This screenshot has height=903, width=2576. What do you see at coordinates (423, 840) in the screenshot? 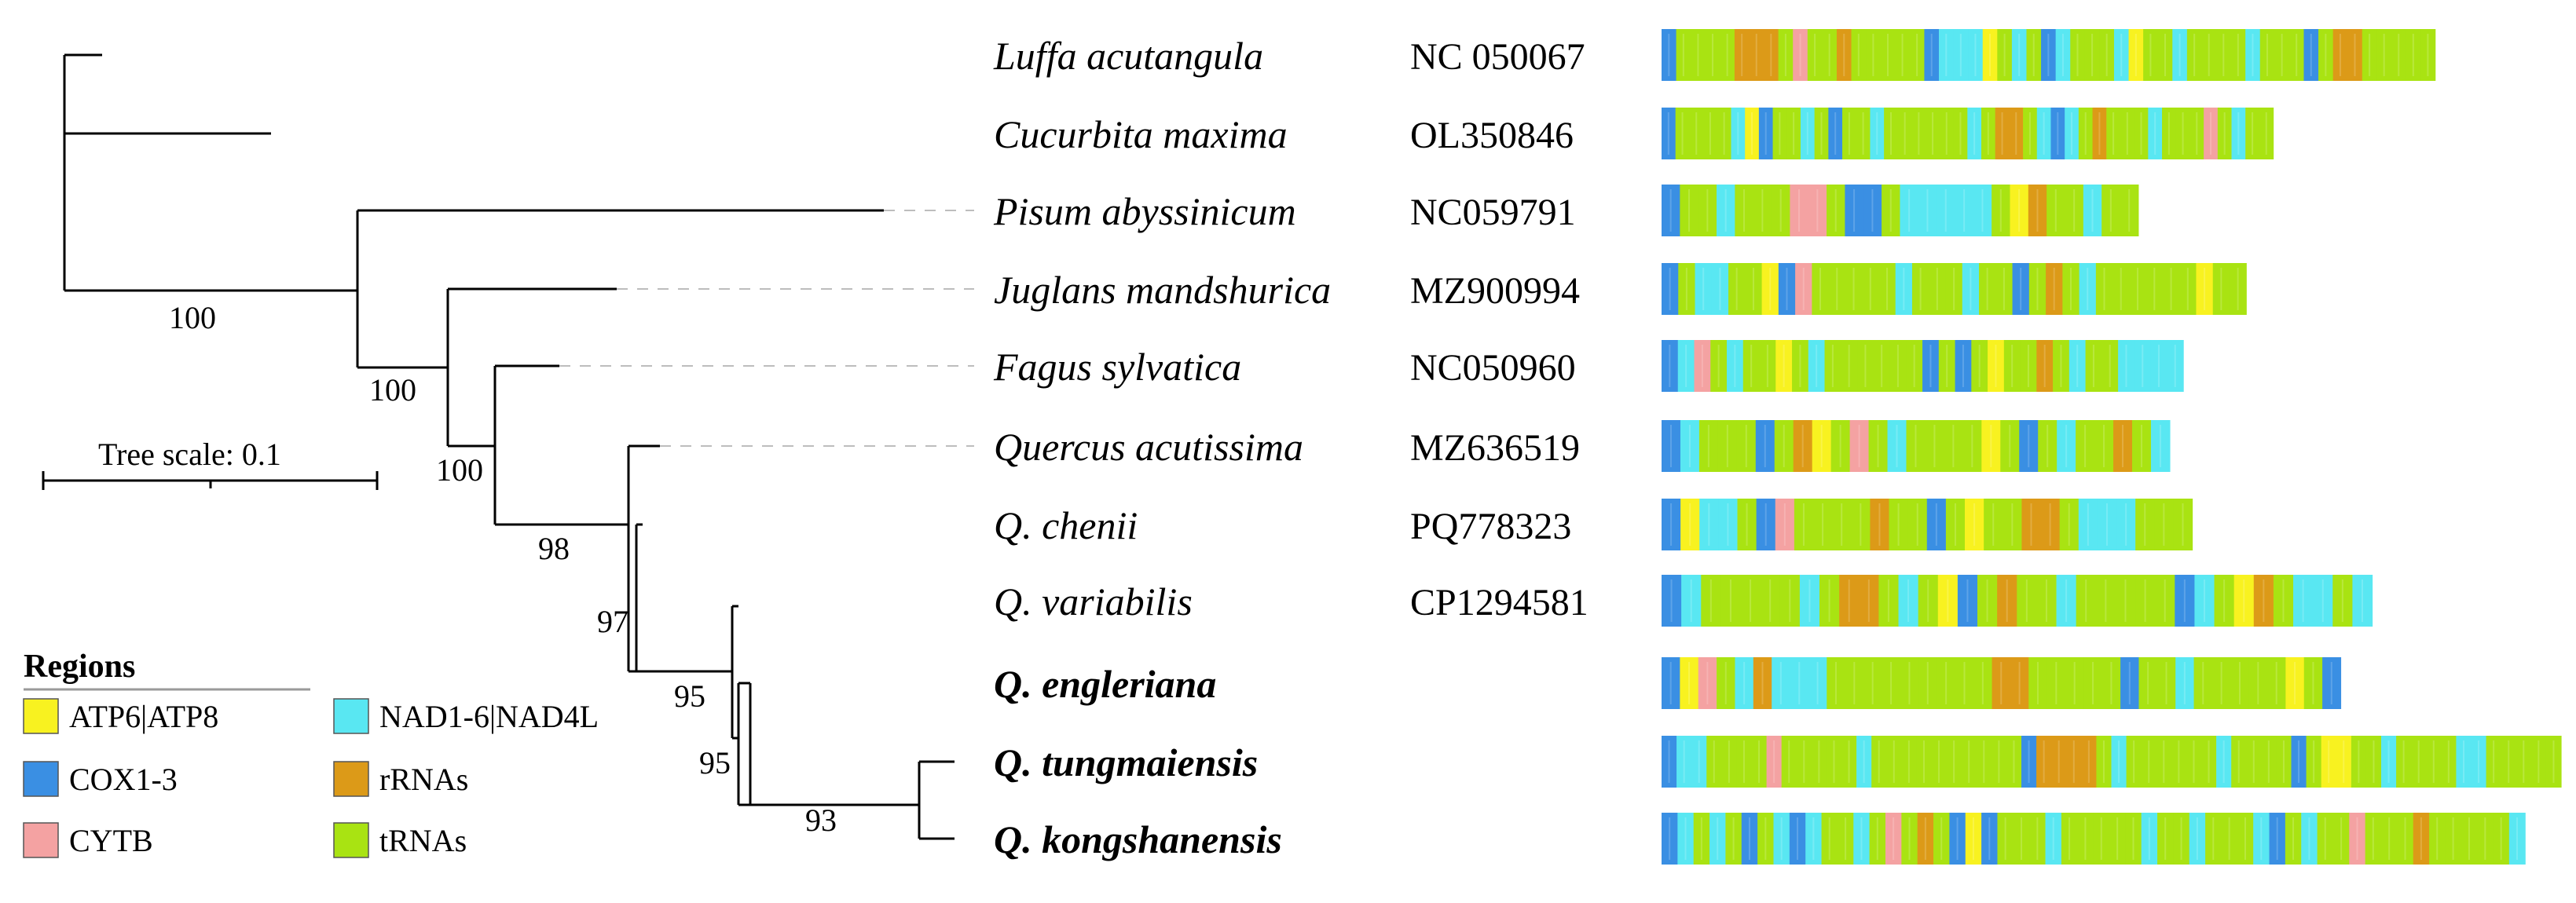
I see `legend-label: tRNAs` at bounding box center [423, 840].